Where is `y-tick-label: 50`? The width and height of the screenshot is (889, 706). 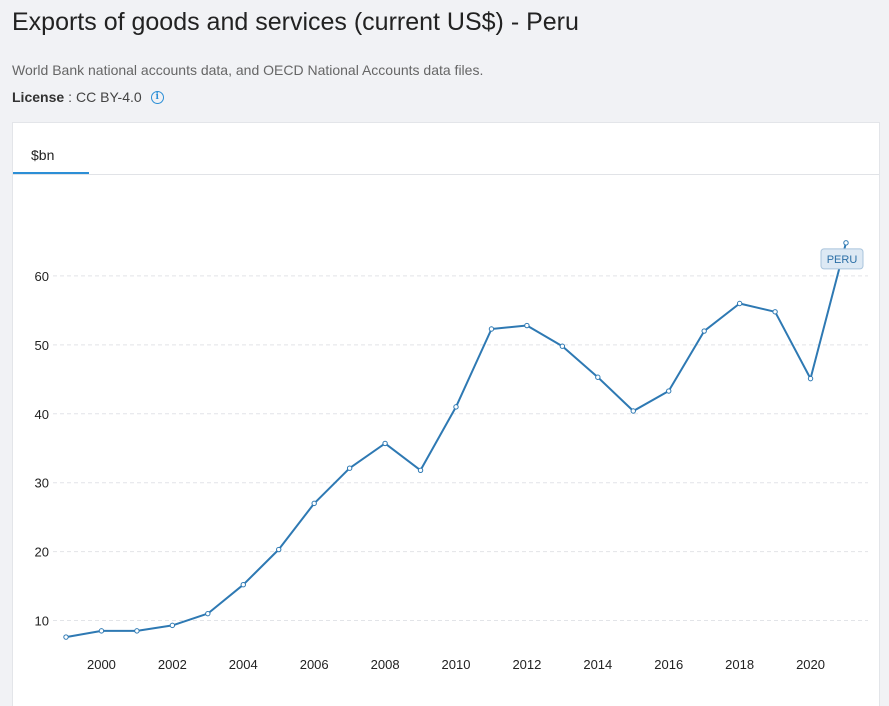 y-tick-label: 50 is located at coordinates (42, 345).